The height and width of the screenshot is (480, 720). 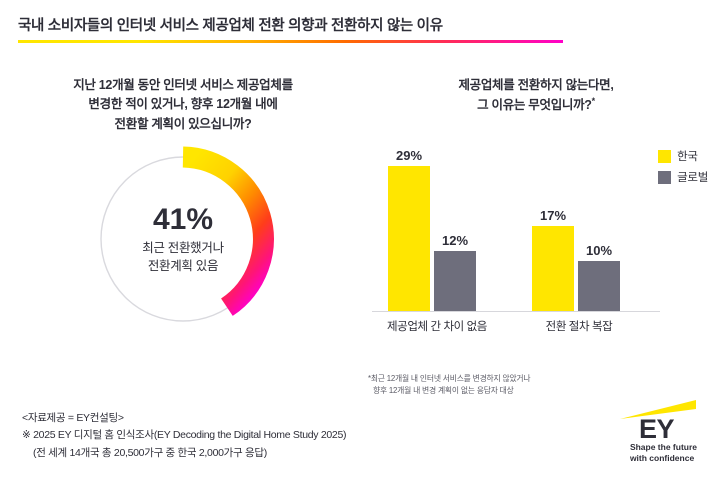 I want to click on donut-center-text: 41% 최근 전환했거나 전환계획 있음, so click(x=183, y=239).